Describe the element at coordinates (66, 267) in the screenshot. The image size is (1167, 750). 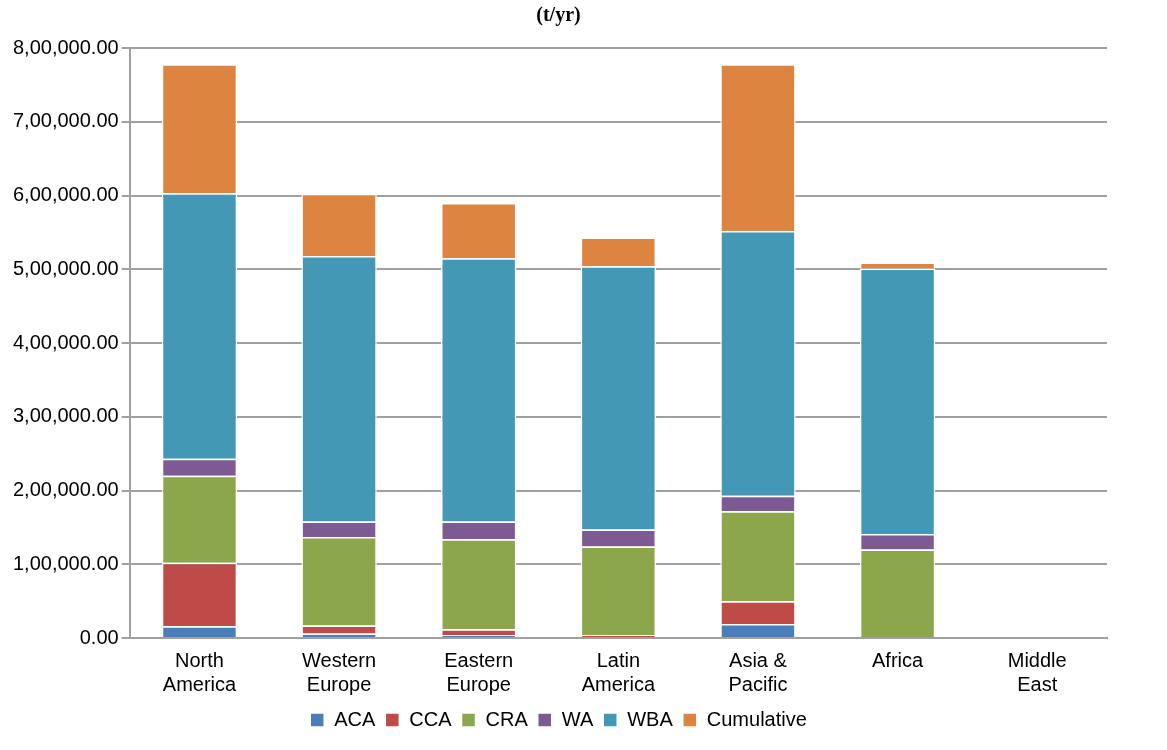
I see `y-tick-label: 5,00,000.00` at that location.